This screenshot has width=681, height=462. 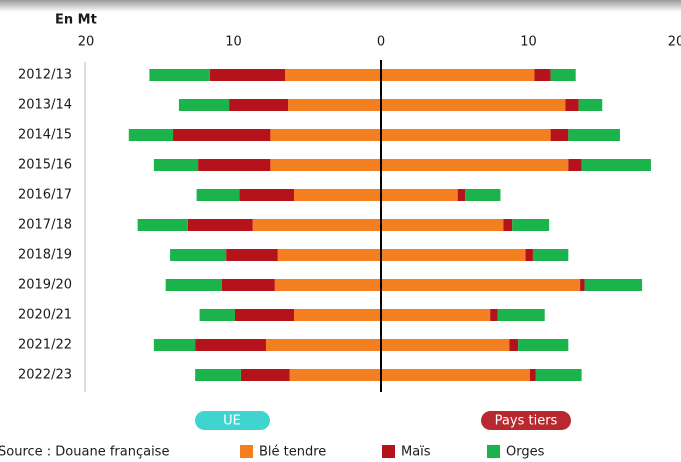 What do you see at coordinates (76, 20) in the screenshot?
I see `axis-label: En Mt` at bounding box center [76, 20].